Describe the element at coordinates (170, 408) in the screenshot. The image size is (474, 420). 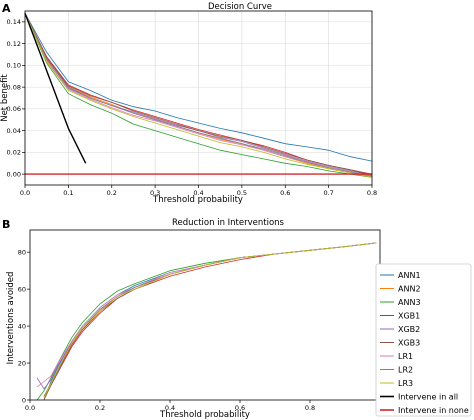
I see `ri-x-tick-label: 0.4` at that location.